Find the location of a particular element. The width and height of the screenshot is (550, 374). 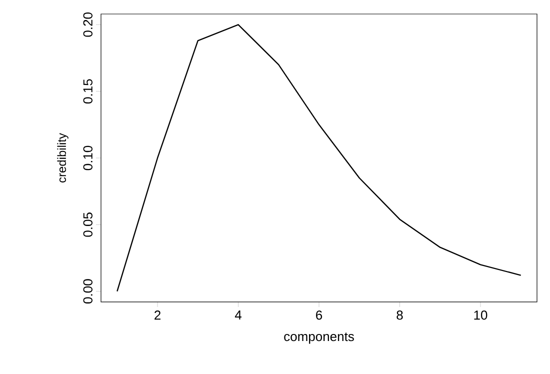

x-tick-label: 2 is located at coordinates (157, 315).